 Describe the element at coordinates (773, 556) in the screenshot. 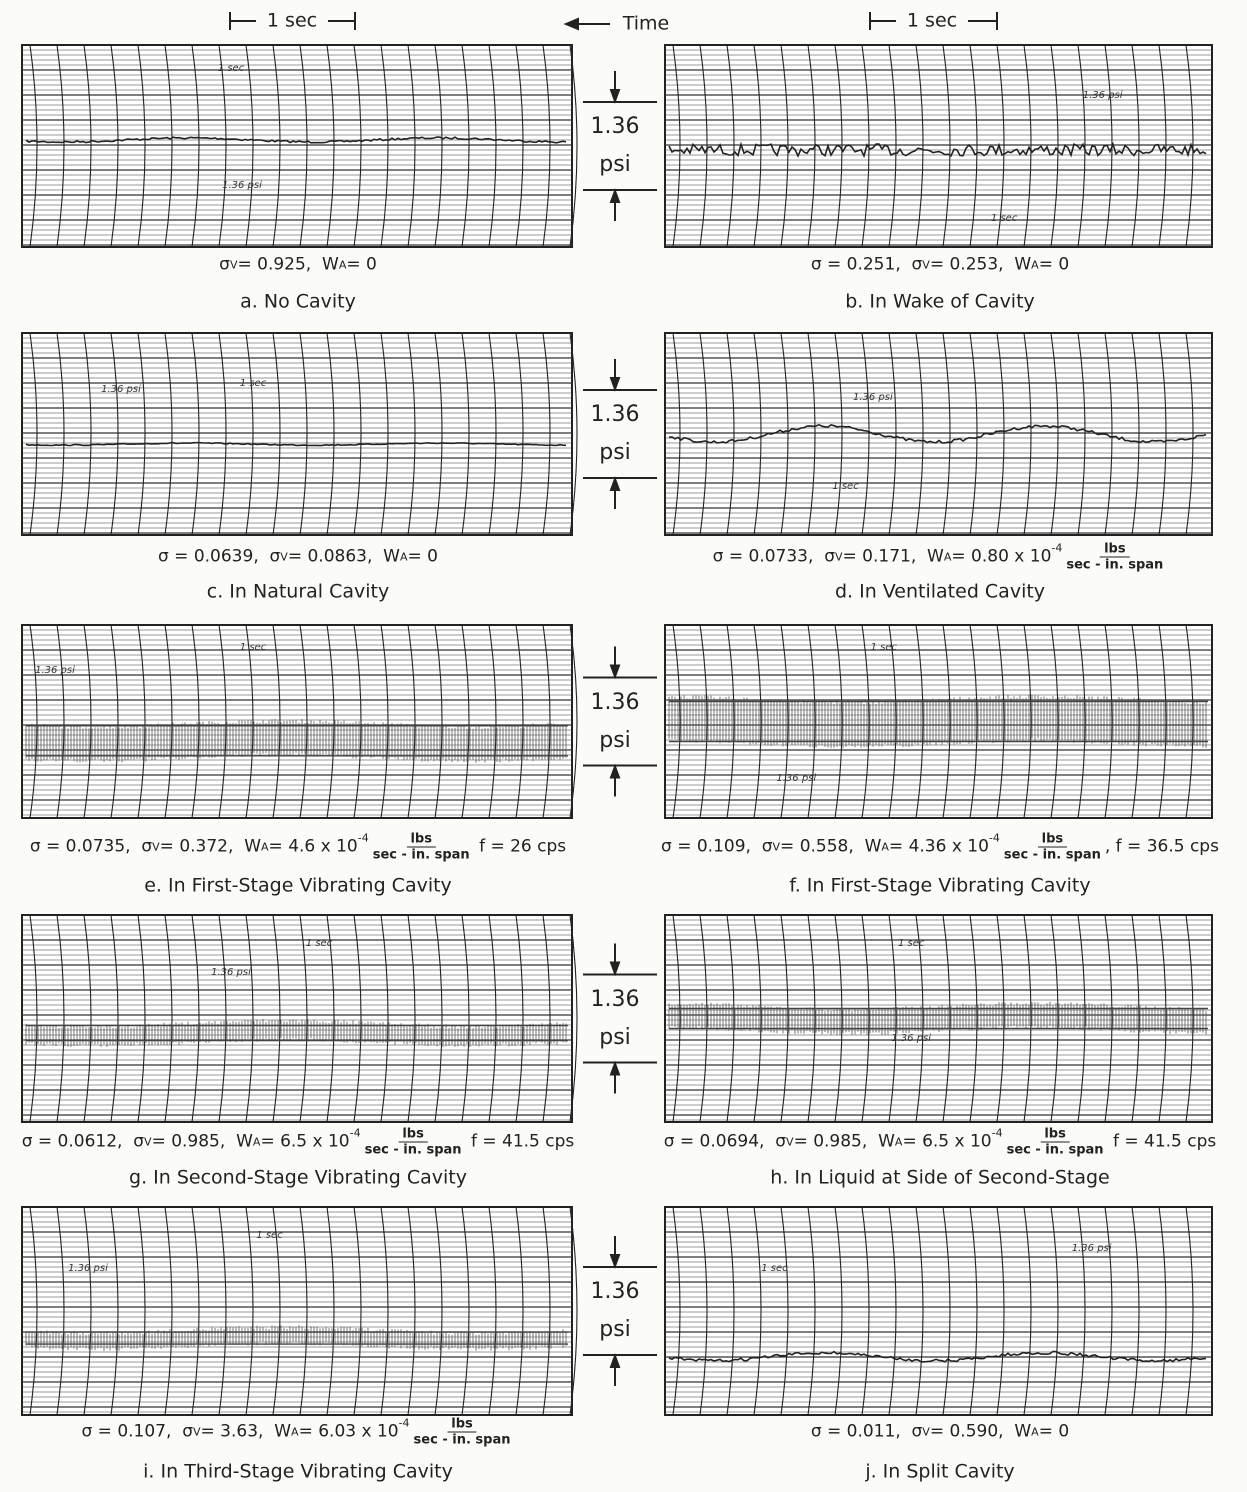

I see `param-text: σ = 0.0733, σ` at that location.